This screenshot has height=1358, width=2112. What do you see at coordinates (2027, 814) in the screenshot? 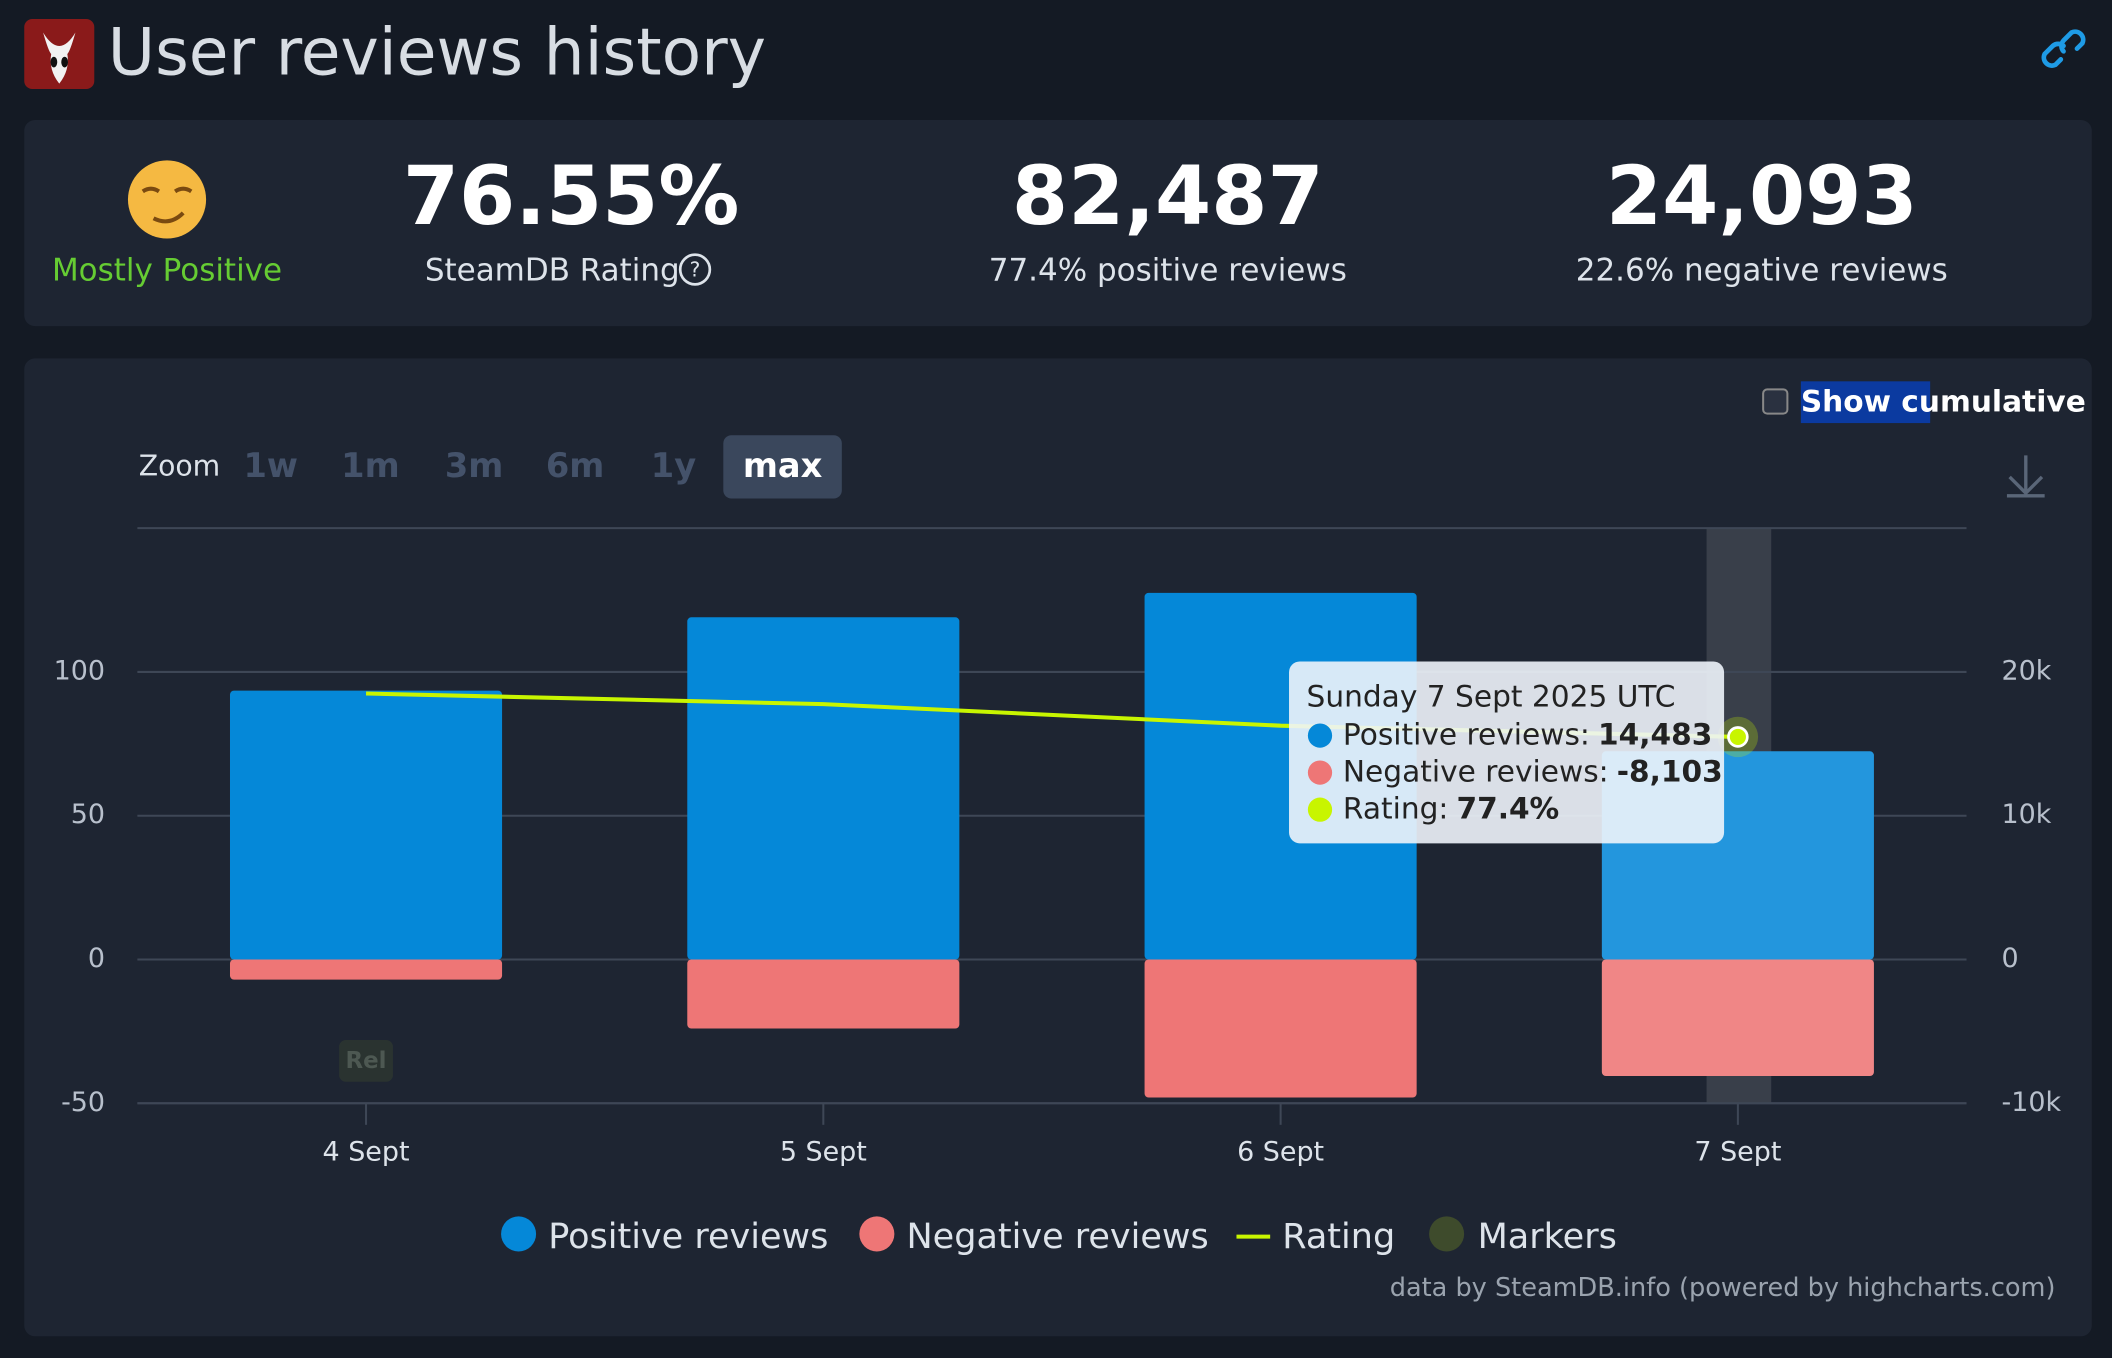
I see `y2-tick-label: 10k` at bounding box center [2027, 814].